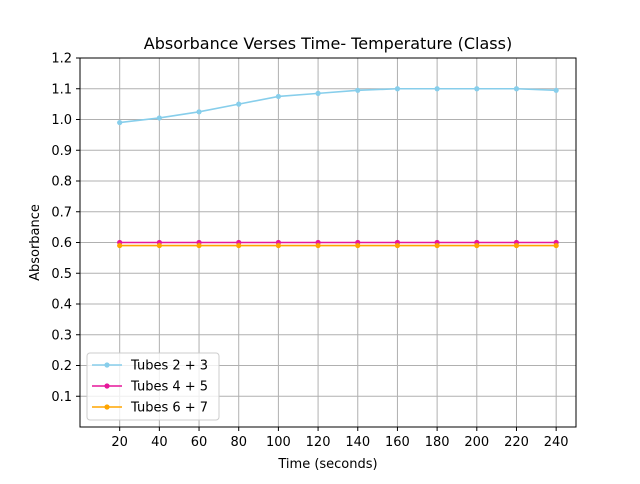 This screenshot has height=484, width=640. What do you see at coordinates (238, 442) in the screenshot?
I see `x-tick-label: 80` at bounding box center [238, 442].